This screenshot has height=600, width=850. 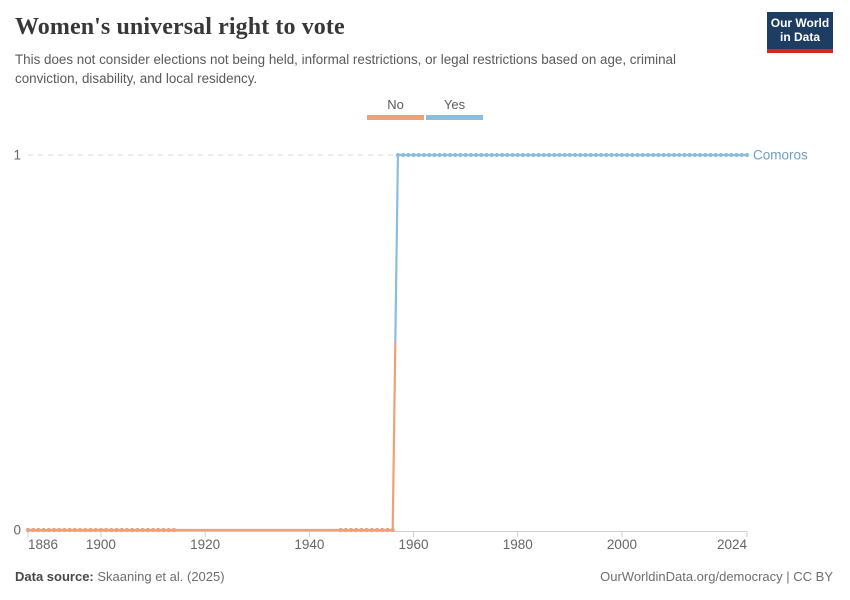 What do you see at coordinates (716, 576) in the screenshot?
I see `credit-line: OurWorldinData.org/democracy | CC BY` at bounding box center [716, 576].